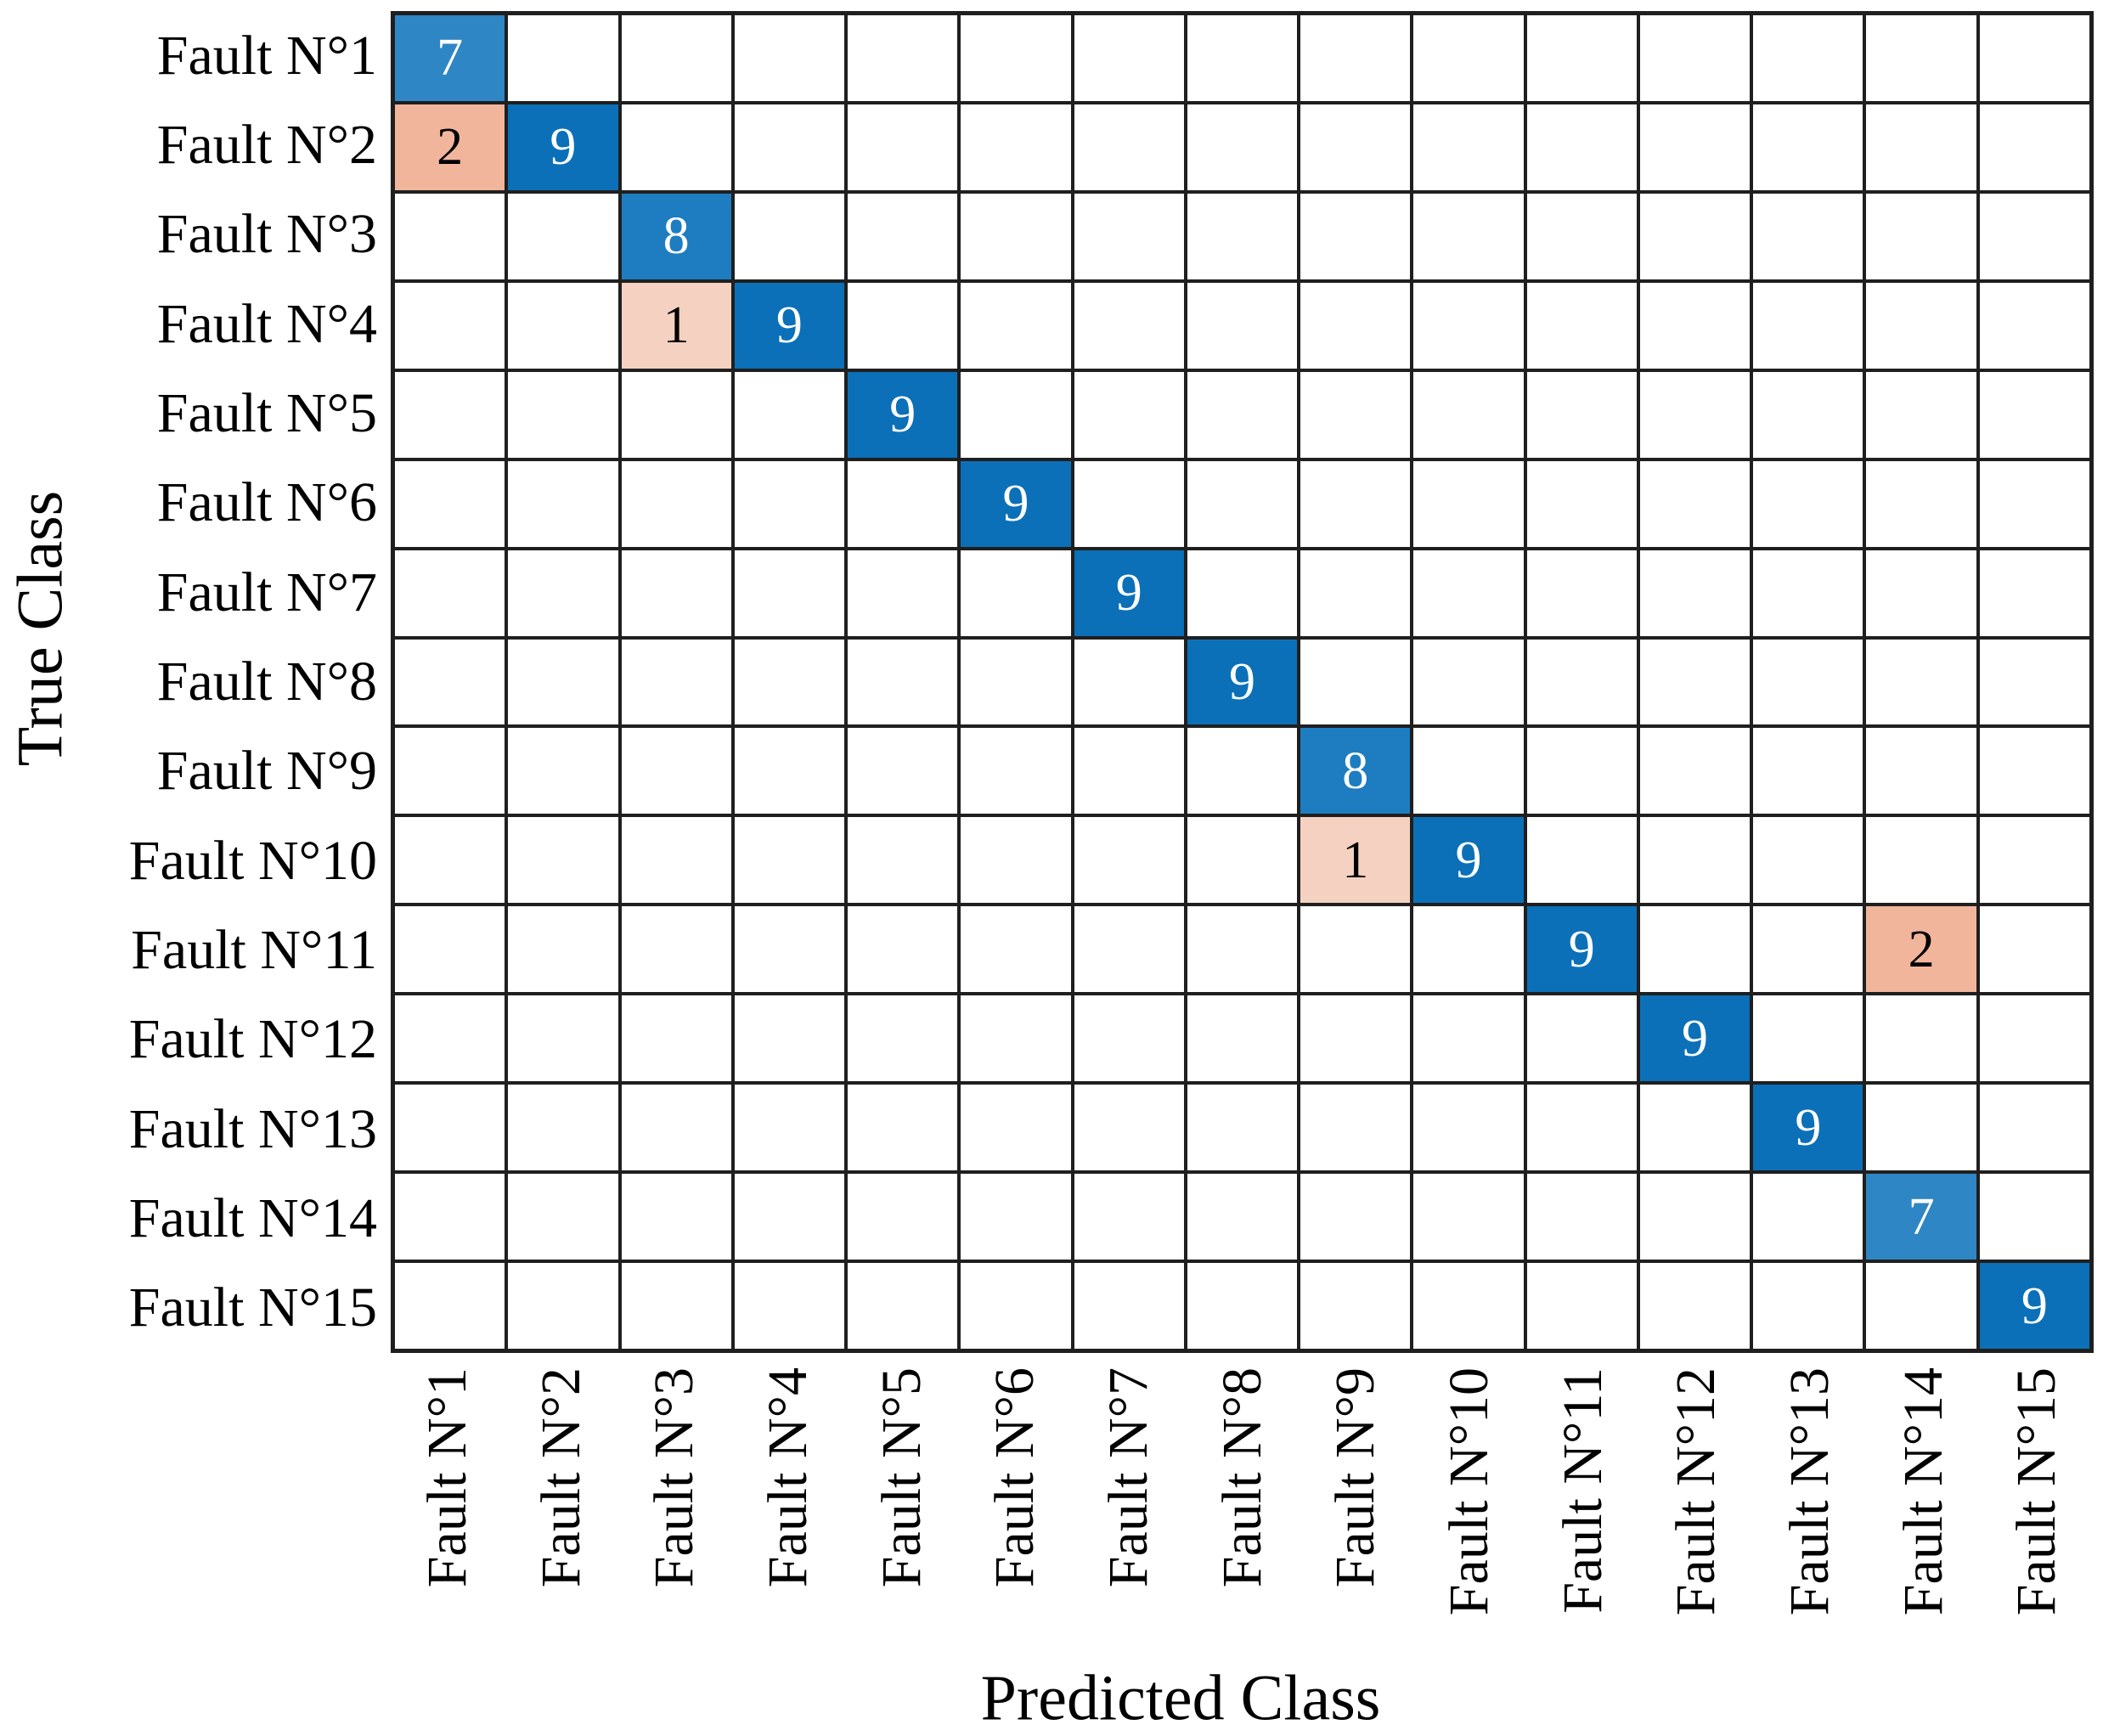 Image resolution: width=2103 pixels, height=1736 pixels. Describe the element at coordinates (789, 236) in the screenshot. I see `matrix-cell-r3-c4` at that location.